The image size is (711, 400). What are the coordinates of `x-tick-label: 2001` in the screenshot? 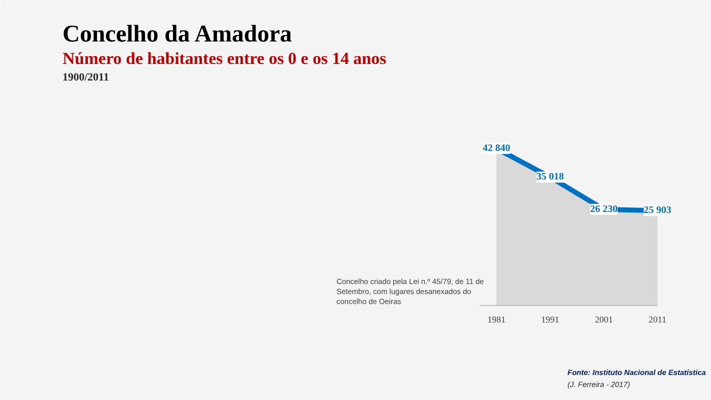 It's located at (603, 319).